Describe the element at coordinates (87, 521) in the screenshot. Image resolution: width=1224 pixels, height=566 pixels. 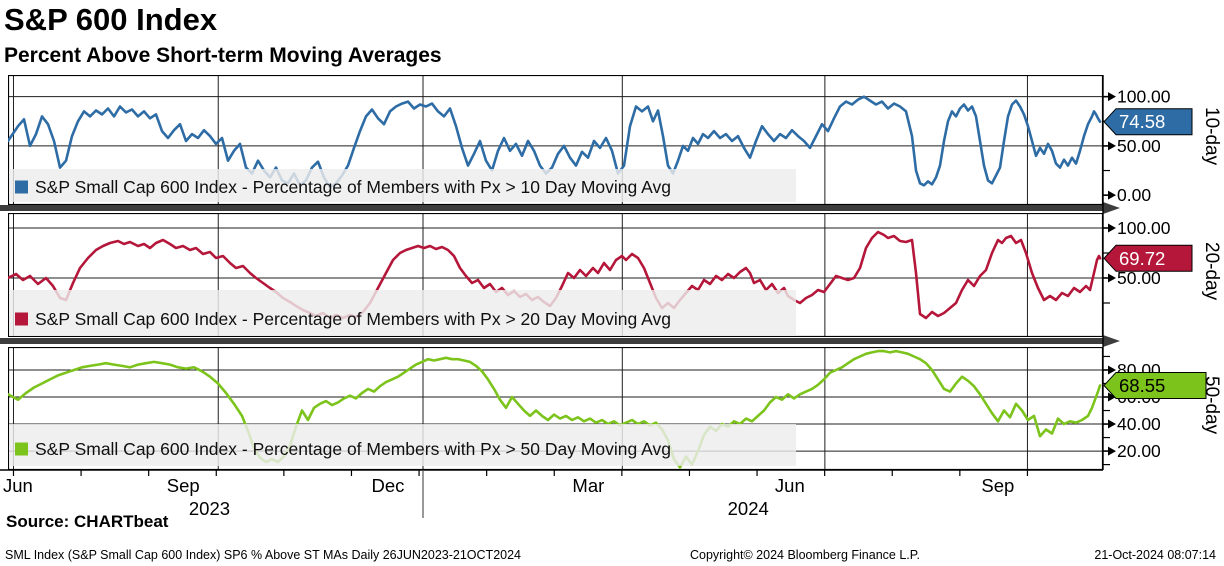
I see `source-label: Source: CHARTbeat` at that location.